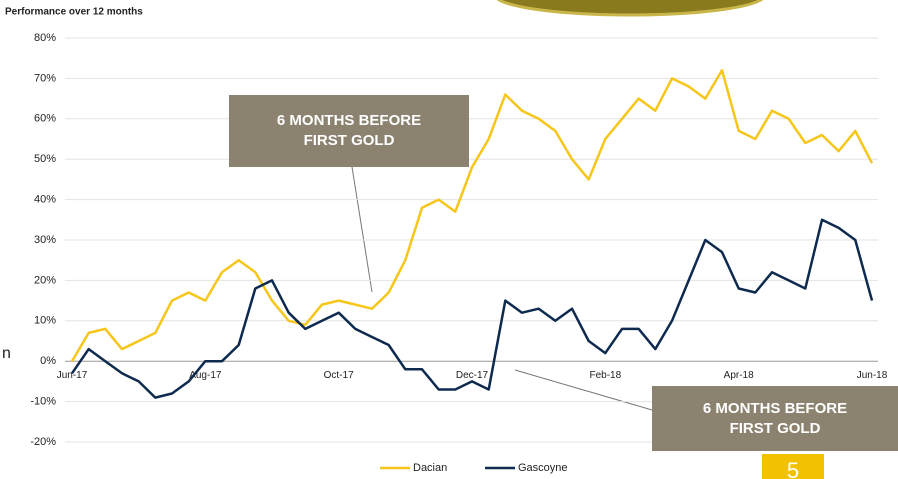 Image resolution: width=898 pixels, height=479 pixels. What do you see at coordinates (6, 353) in the screenshot?
I see `side-label: n` at bounding box center [6, 353].